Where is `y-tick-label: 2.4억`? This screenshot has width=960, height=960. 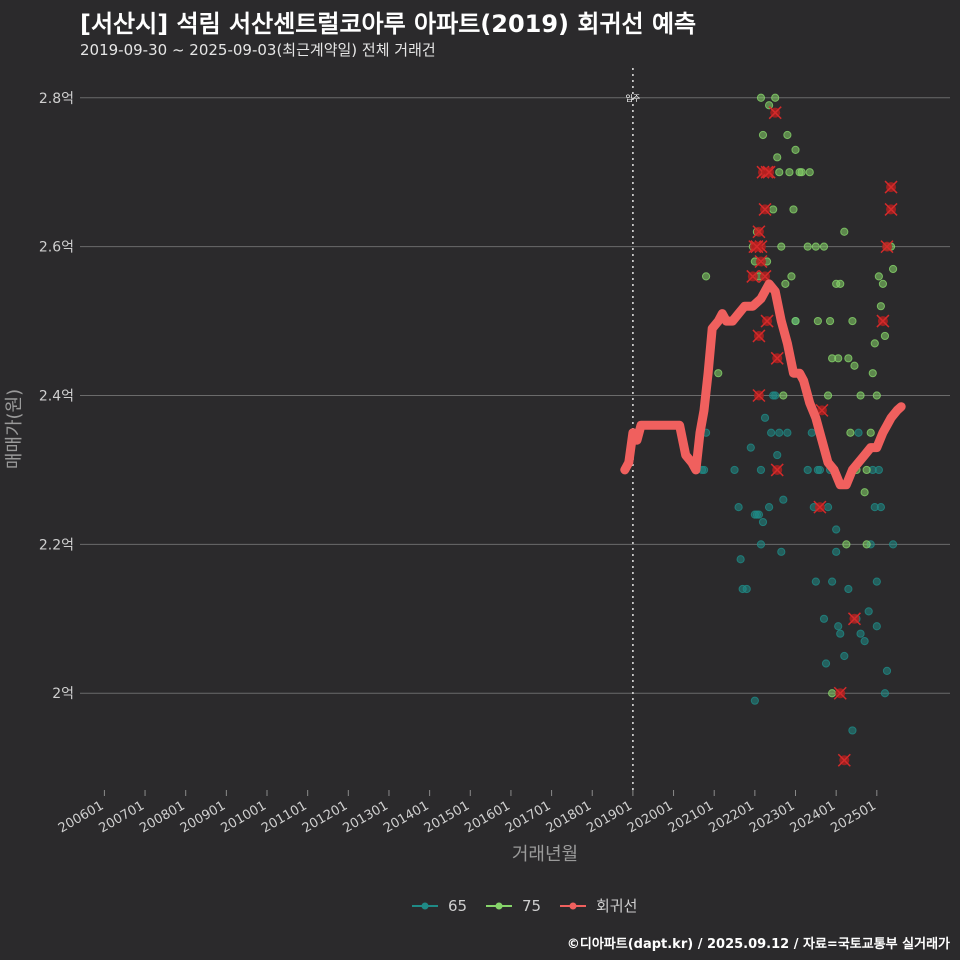
y-tick-label: 2.4억 is located at coordinates (56, 397).